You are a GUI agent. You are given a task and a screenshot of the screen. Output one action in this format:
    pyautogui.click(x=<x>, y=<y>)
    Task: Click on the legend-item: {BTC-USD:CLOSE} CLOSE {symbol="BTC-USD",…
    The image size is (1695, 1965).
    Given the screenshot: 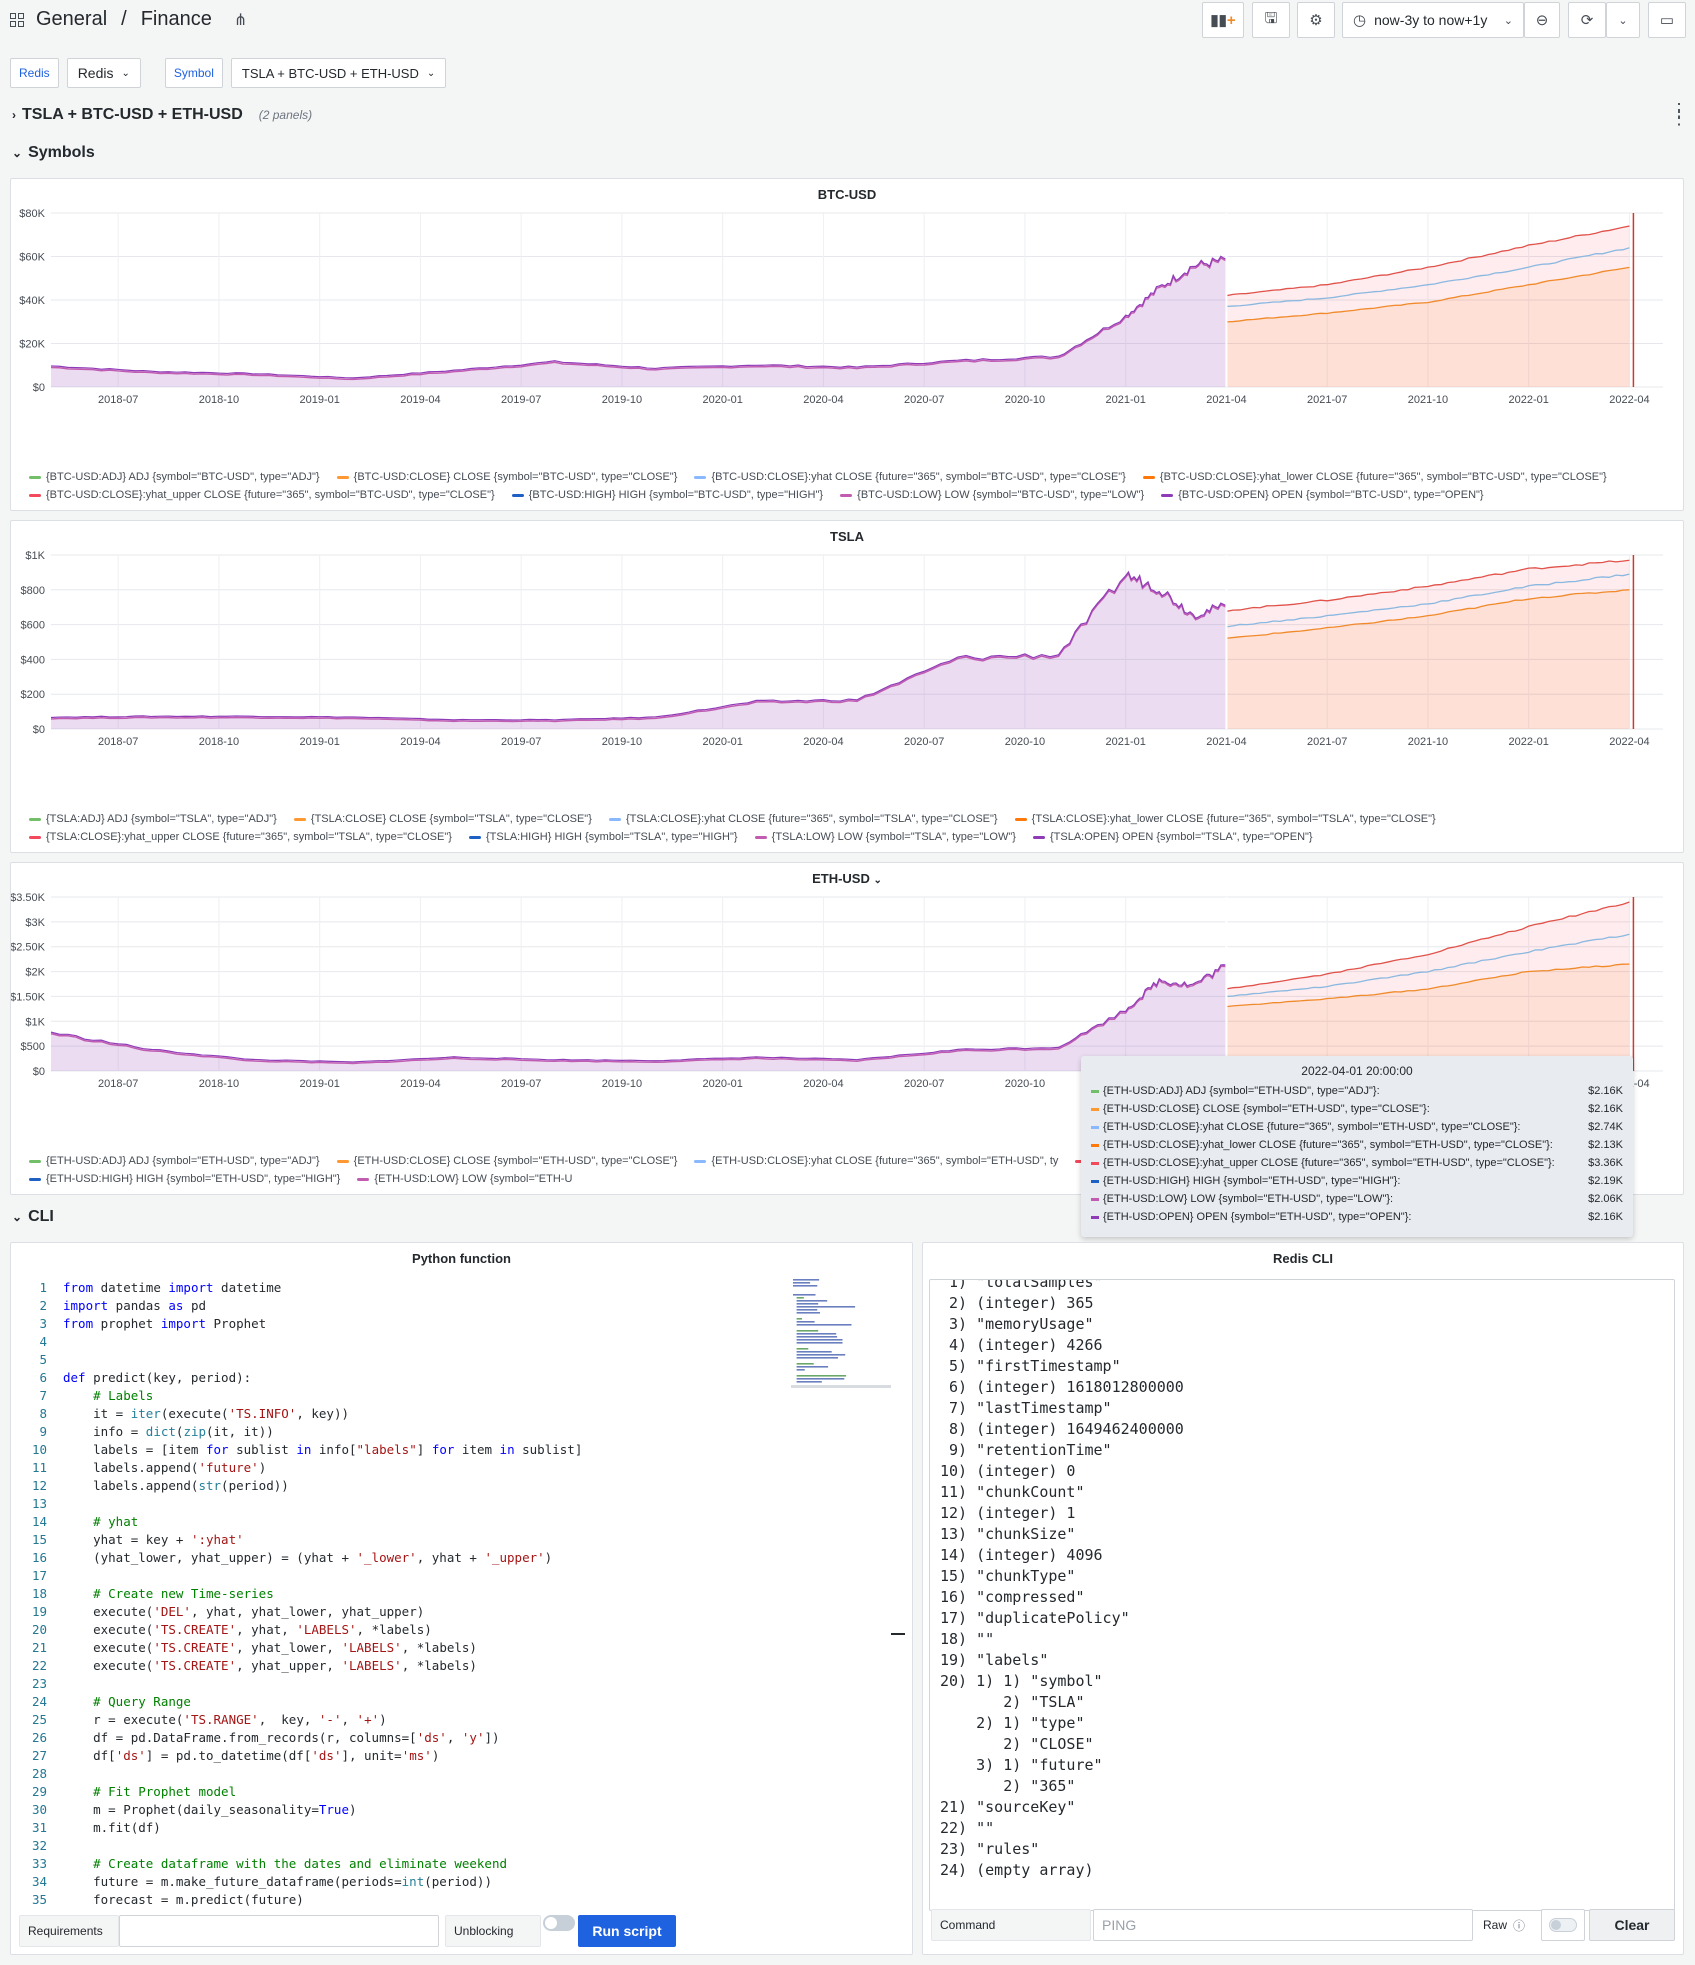 What is the action you would take?
    pyautogui.click(x=506, y=477)
    